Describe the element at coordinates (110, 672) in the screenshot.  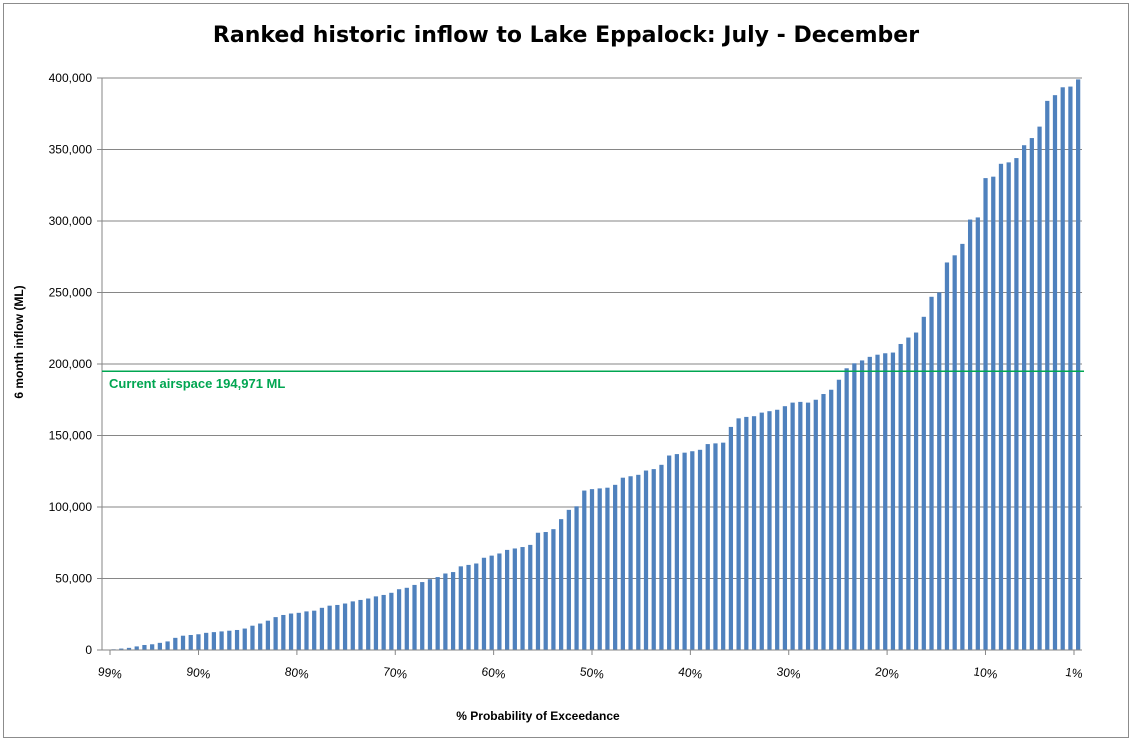
I see `x-tick-label: 99%` at that location.